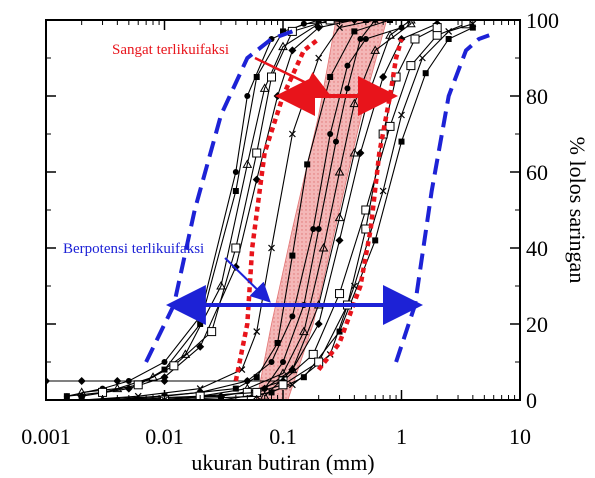 The height and width of the screenshot is (478, 595). What do you see at coordinates (247, 280) in the screenshot?
I see `berpotensi-pointer-arrow` at bounding box center [247, 280].